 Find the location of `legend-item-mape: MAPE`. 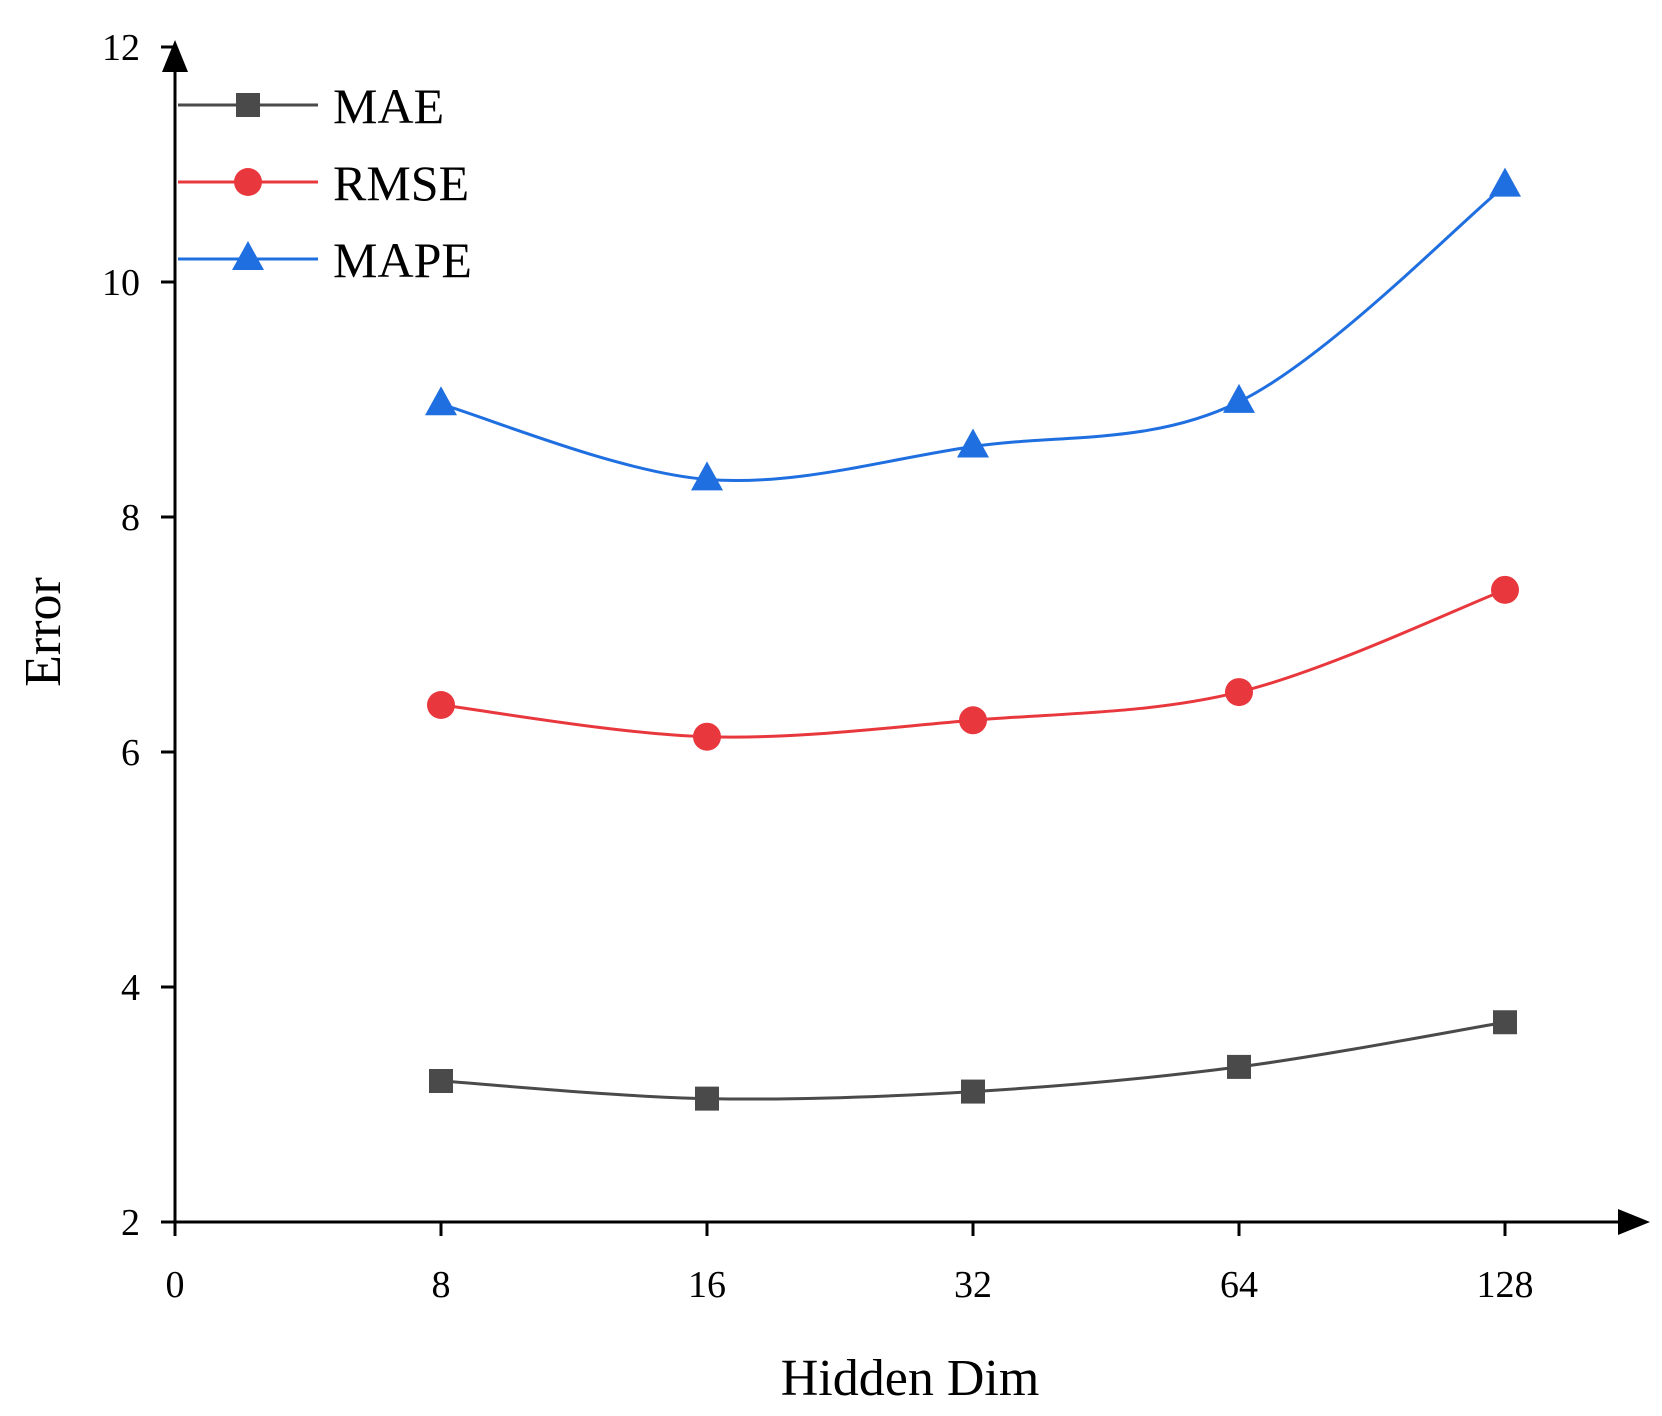

legend-item-mape: MAPE is located at coordinates (325, 260).